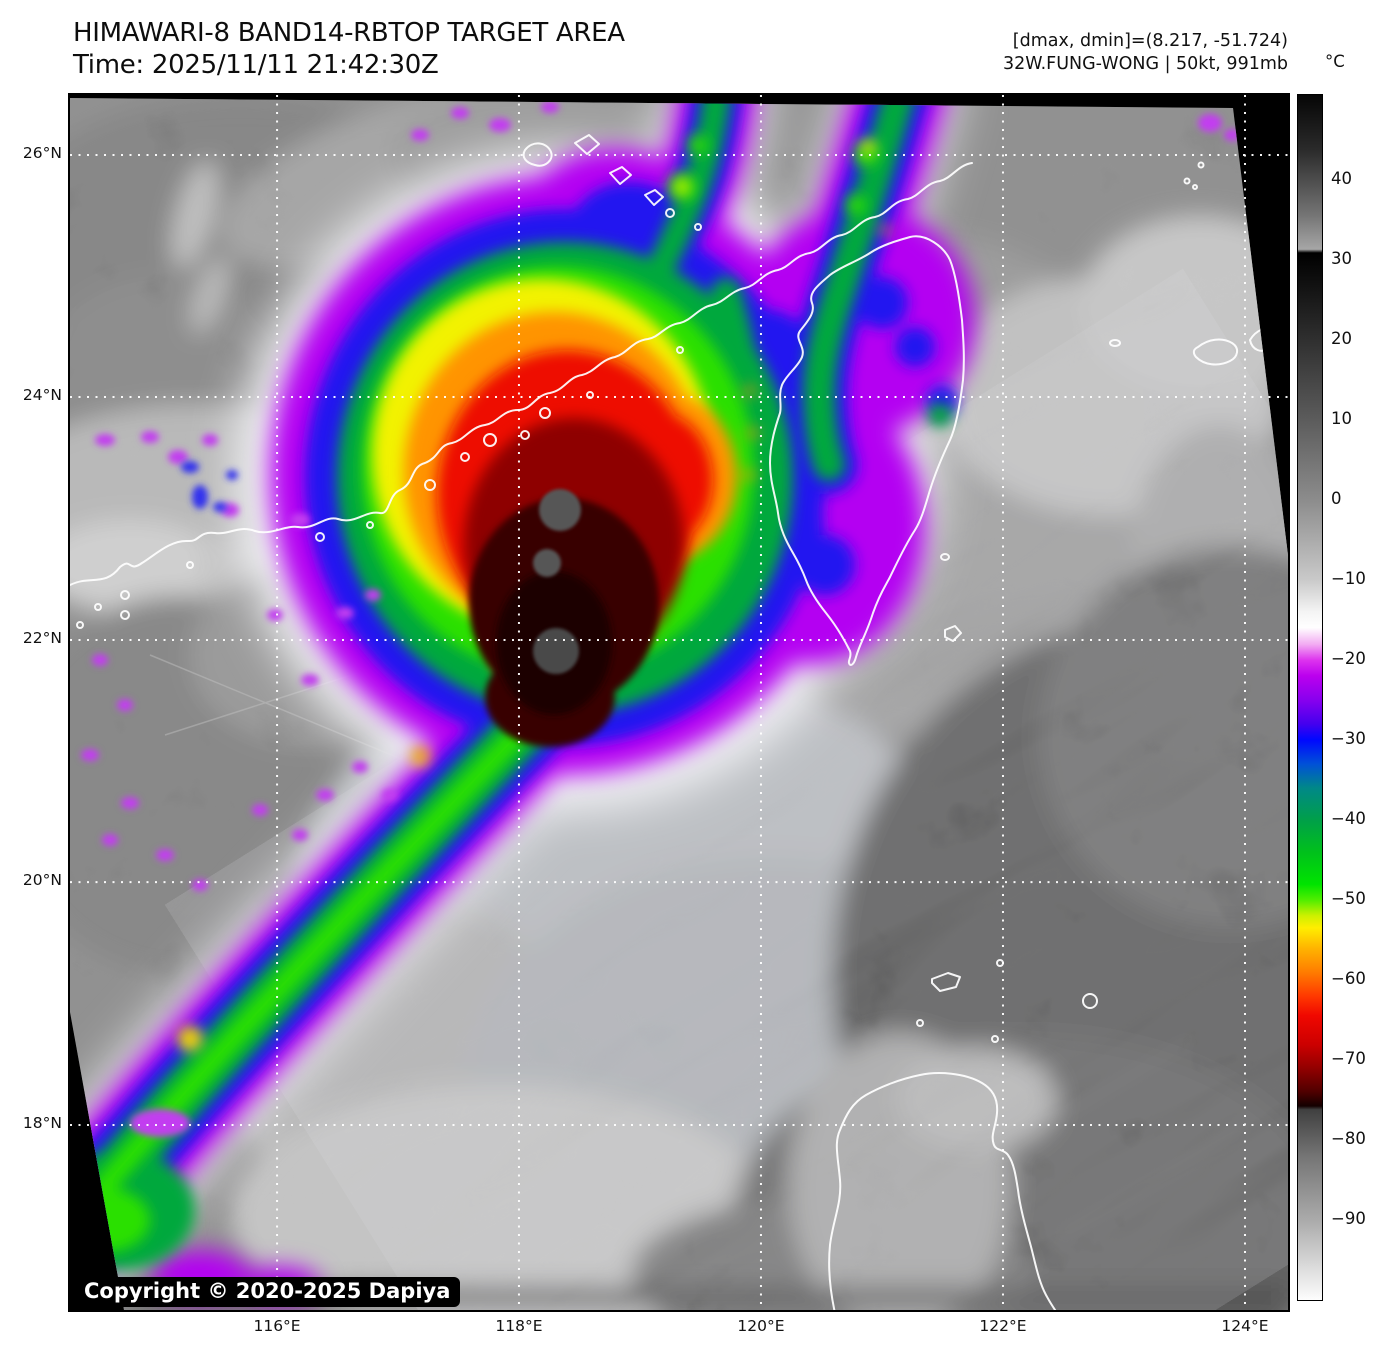  I want to click on copyright-badge: Copyright © 2020-2025 Dapiya, so click(267, 1292).